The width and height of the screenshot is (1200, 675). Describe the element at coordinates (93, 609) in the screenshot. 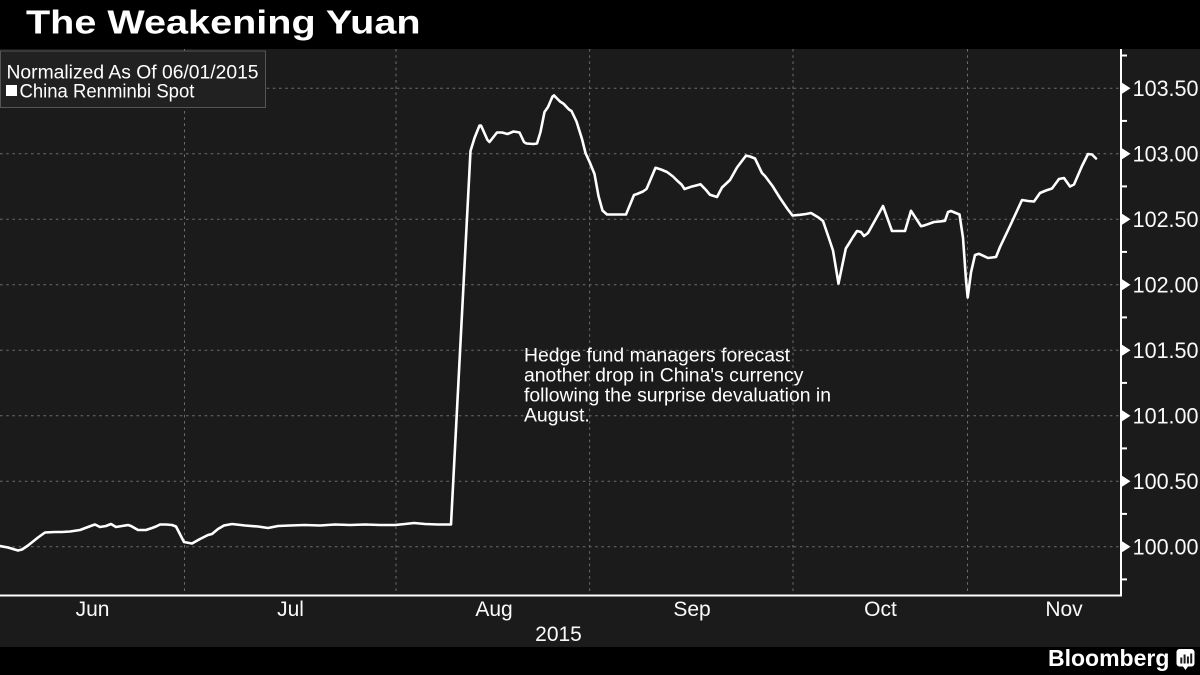

I see `svg-text: Jun` at that location.